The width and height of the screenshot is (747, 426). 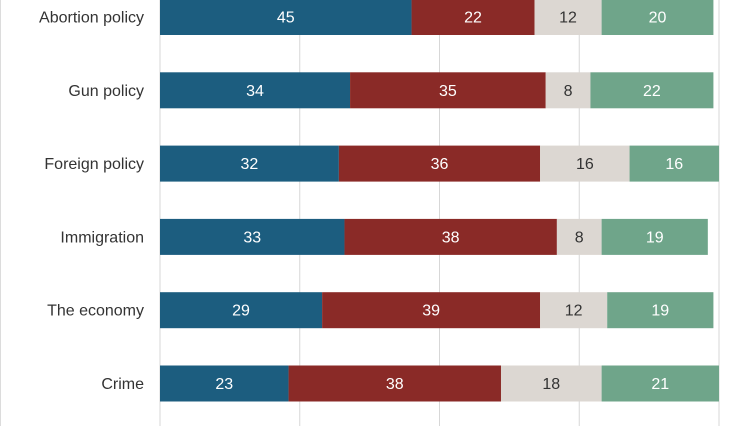 I want to click on category-label: Crime, so click(x=122, y=384).